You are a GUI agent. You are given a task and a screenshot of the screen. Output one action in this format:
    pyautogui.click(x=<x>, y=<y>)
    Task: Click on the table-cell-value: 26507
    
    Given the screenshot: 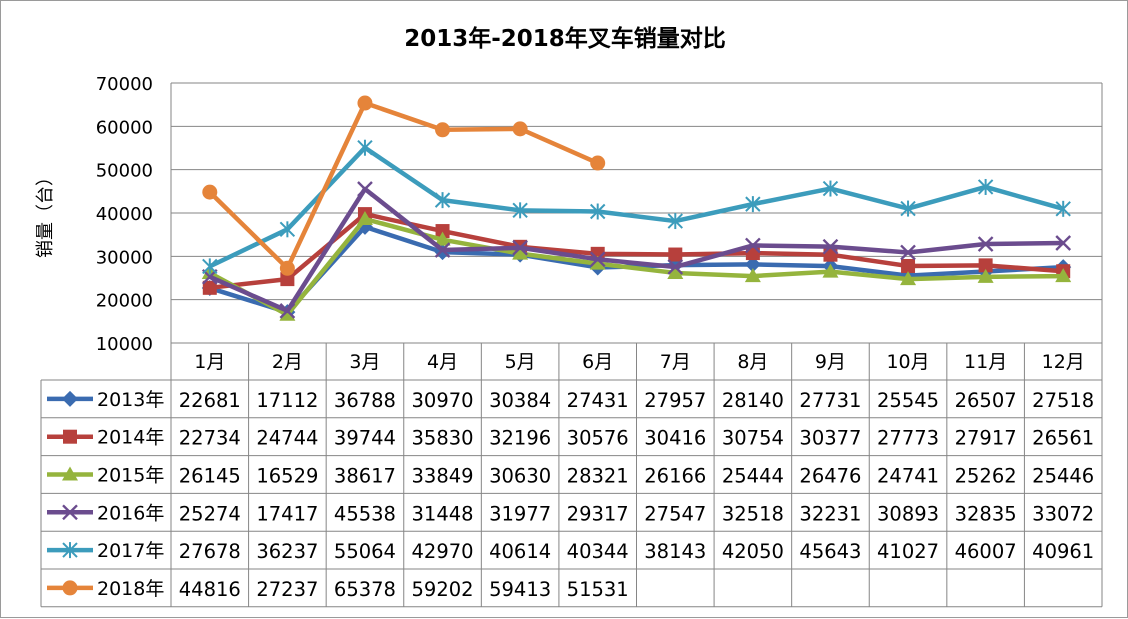 What is the action you would take?
    pyautogui.click(x=986, y=400)
    